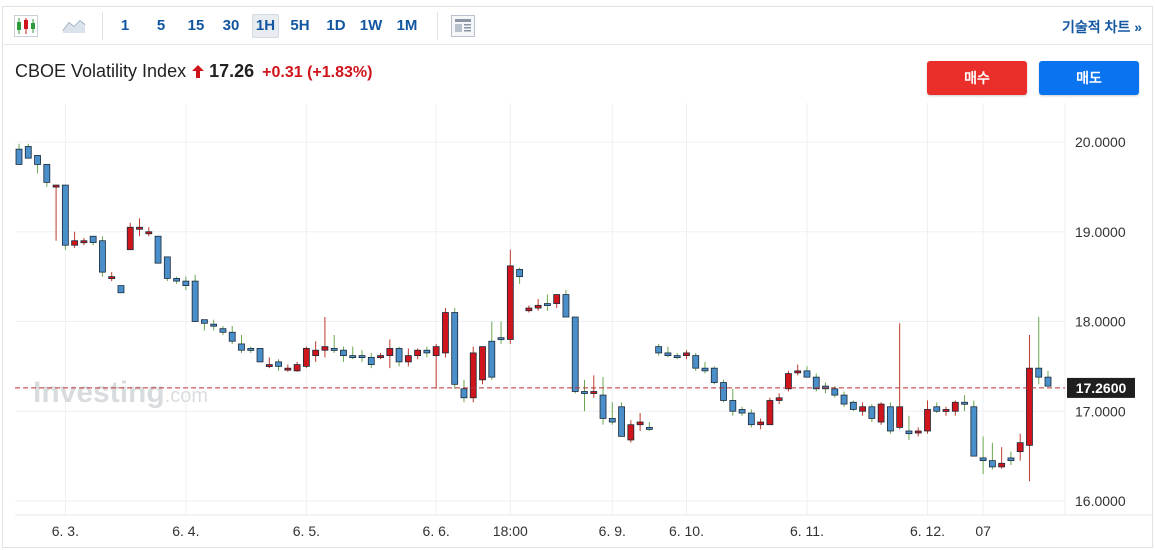 The width and height of the screenshot is (1155, 550). Describe the element at coordinates (101, 71) in the screenshot. I see `instrument-name: CBOE Volatility Index` at that location.